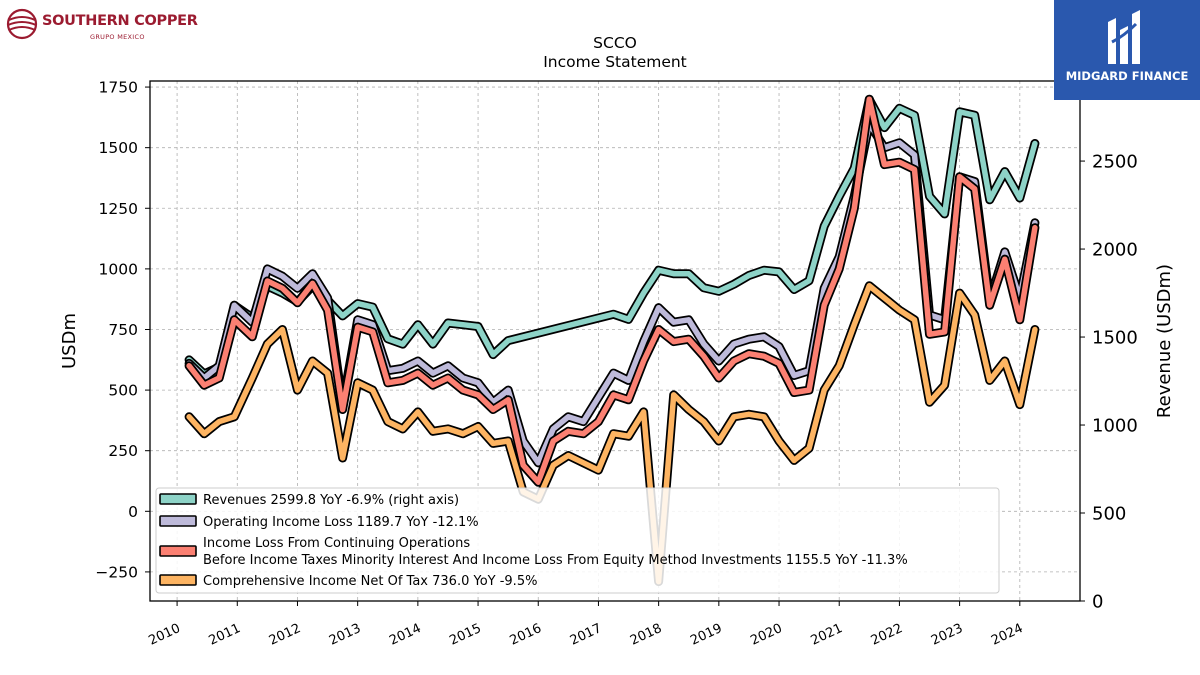 Image resolution: width=1200 pixels, height=675 pixels. Describe the element at coordinates (1115, 250) in the screenshot. I see `y-right-tick-label-4: 2000` at that location.